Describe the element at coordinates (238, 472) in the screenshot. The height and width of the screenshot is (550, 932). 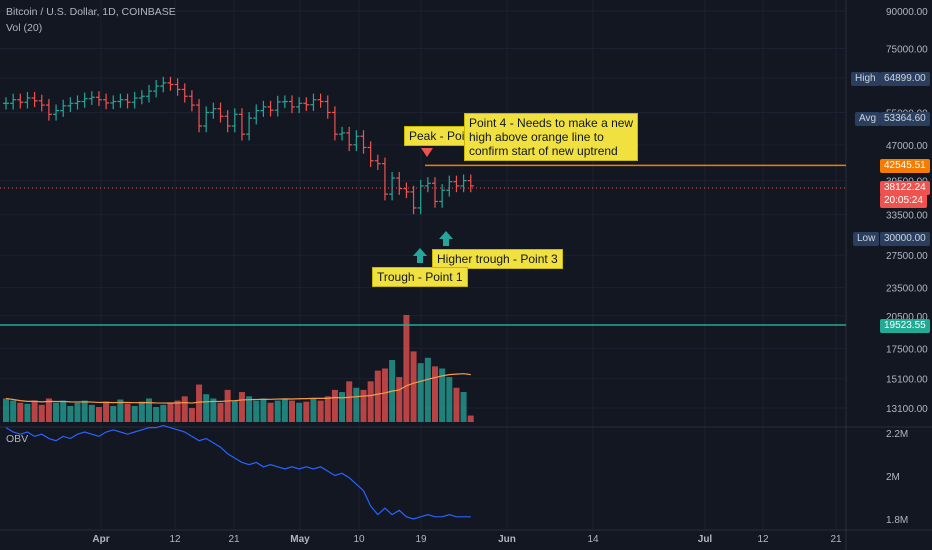
I see `obv-series-line` at that location.